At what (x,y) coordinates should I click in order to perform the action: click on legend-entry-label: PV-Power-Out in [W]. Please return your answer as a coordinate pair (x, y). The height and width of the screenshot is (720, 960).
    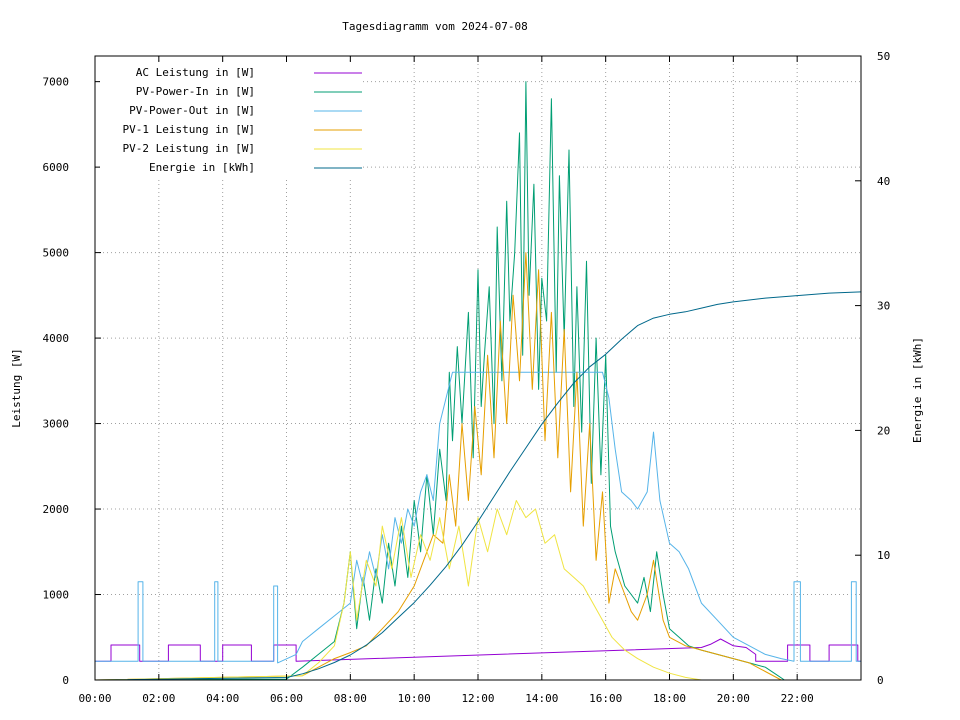
    Looking at the image, I should click on (192, 110).